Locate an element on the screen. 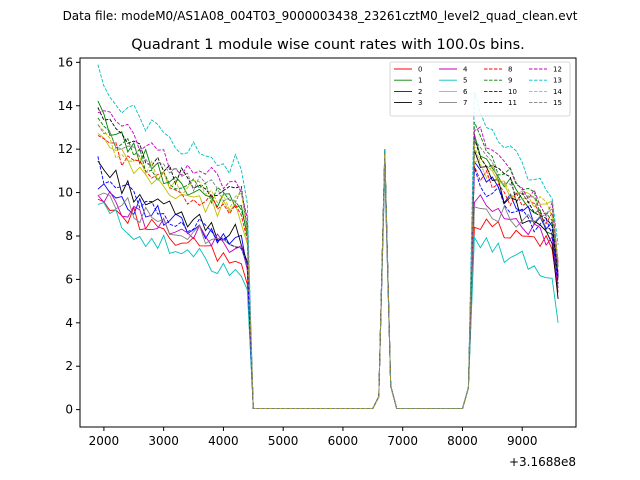 Image resolution: width=640 pixels, height=480 pixels. x-tick-label: 8000 is located at coordinates (462, 441).